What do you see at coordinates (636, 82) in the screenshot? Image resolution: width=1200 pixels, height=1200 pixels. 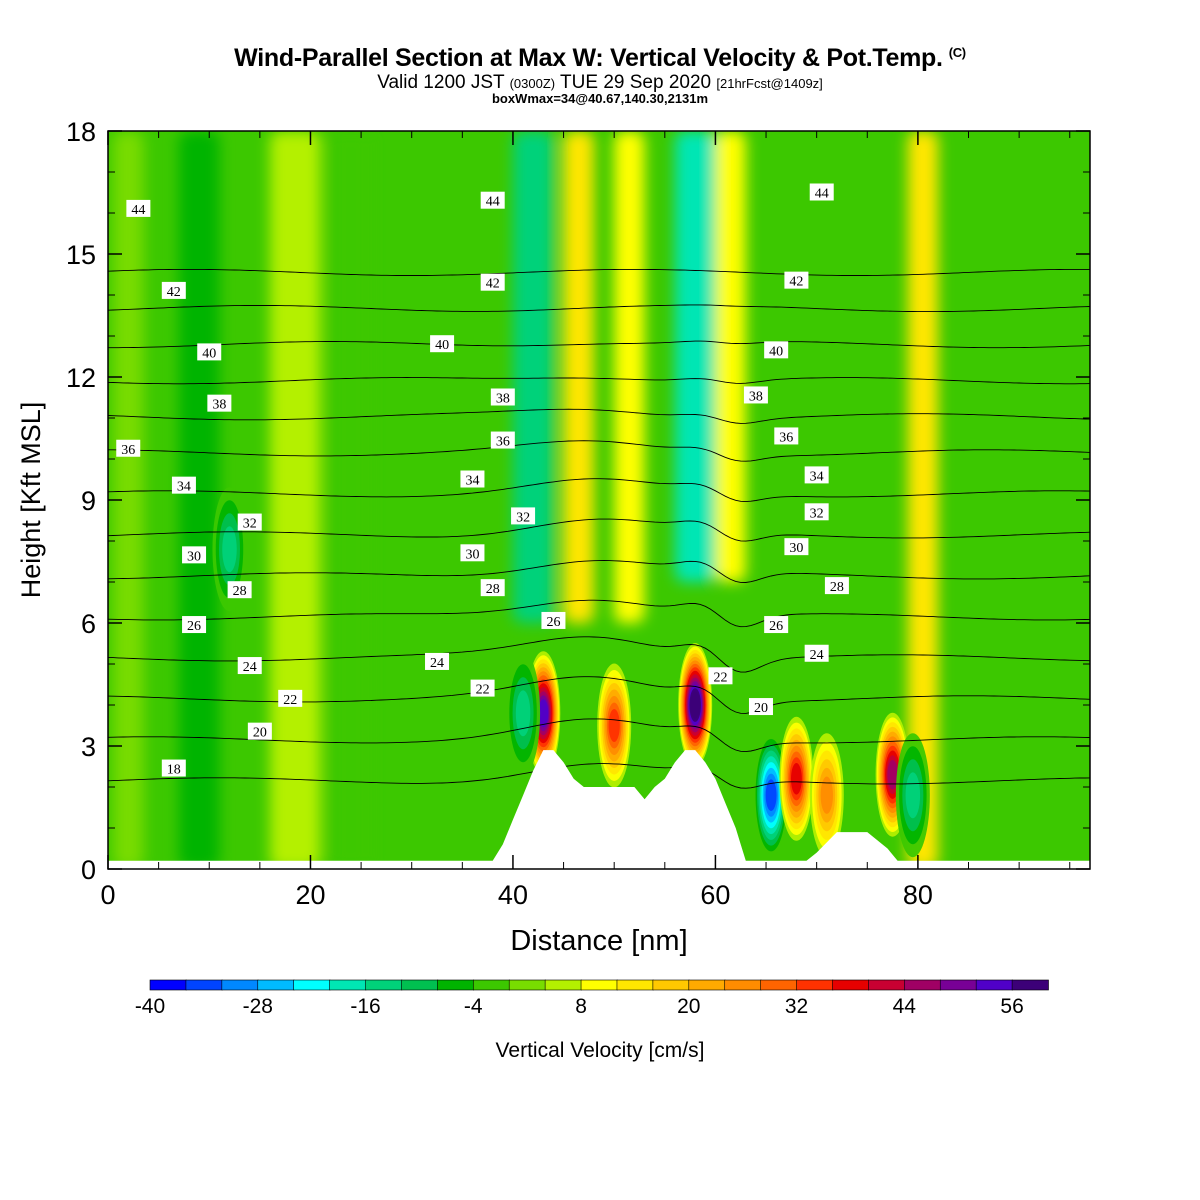 I see `valid-date: TUE 29 Sep 2020` at bounding box center [636, 82].